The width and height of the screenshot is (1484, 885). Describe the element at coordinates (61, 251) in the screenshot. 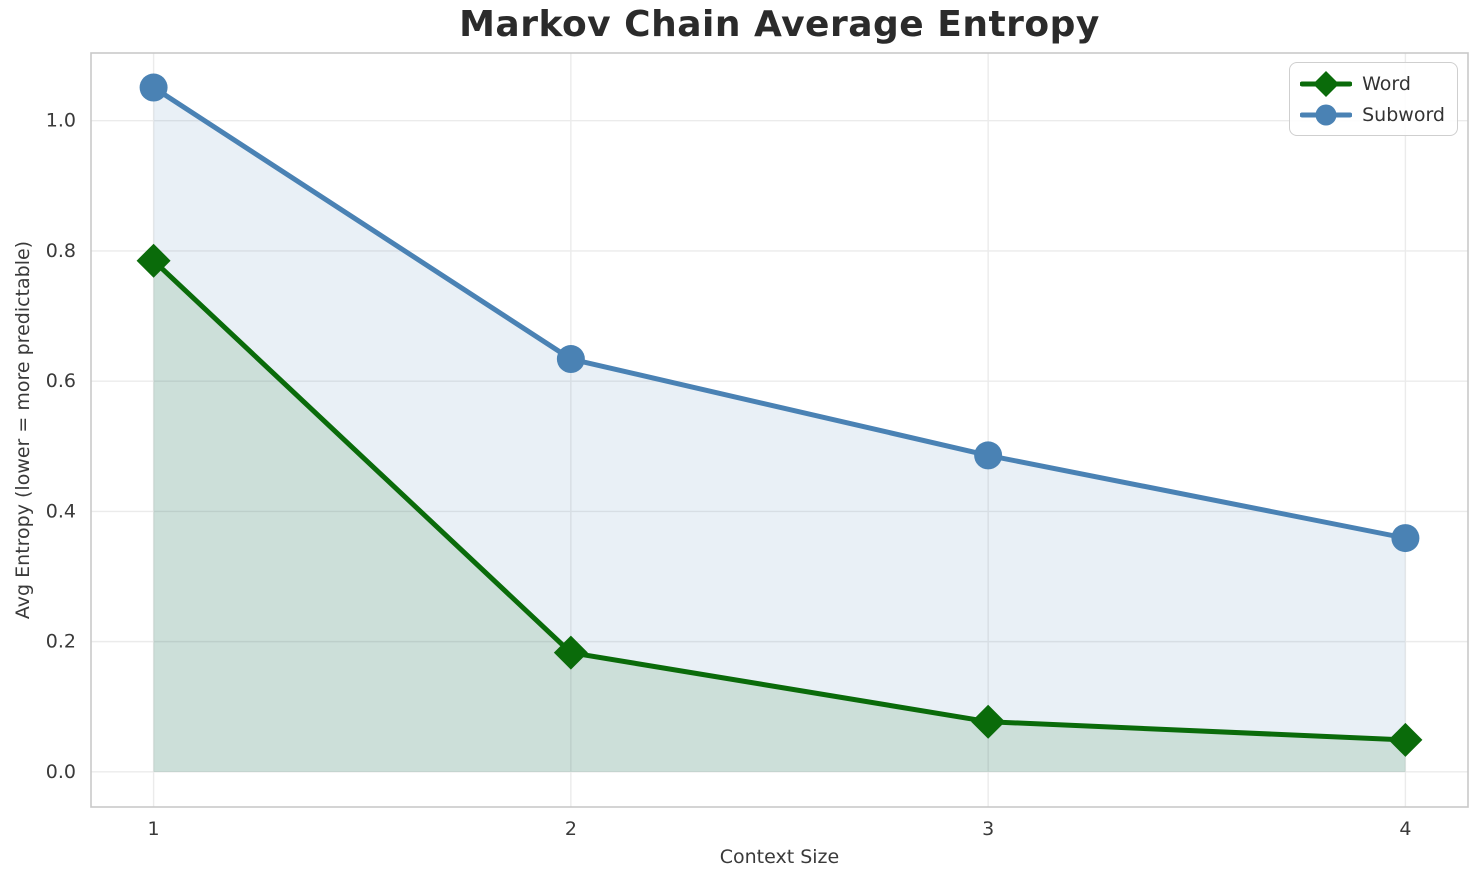

I see `y-tick-label: 0.8` at that location.